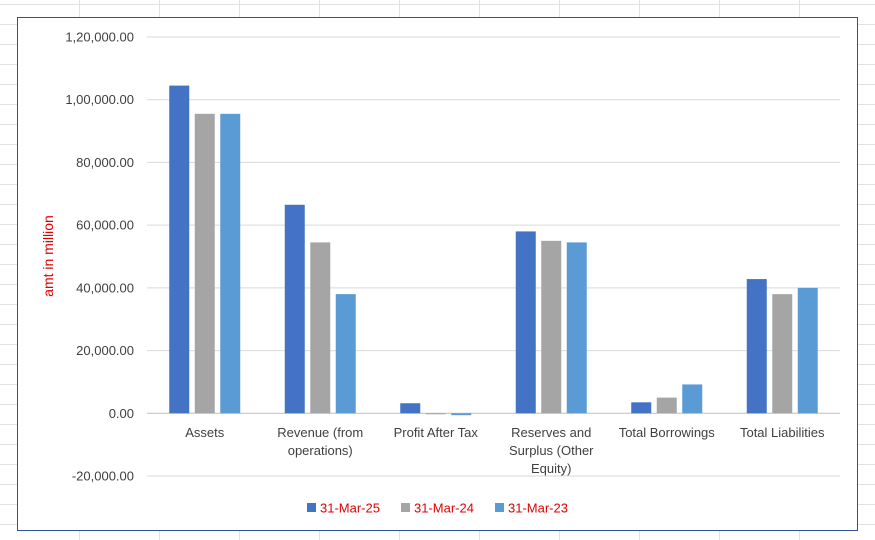  I want to click on legend-label: 31-Mar-25, so click(350, 508).